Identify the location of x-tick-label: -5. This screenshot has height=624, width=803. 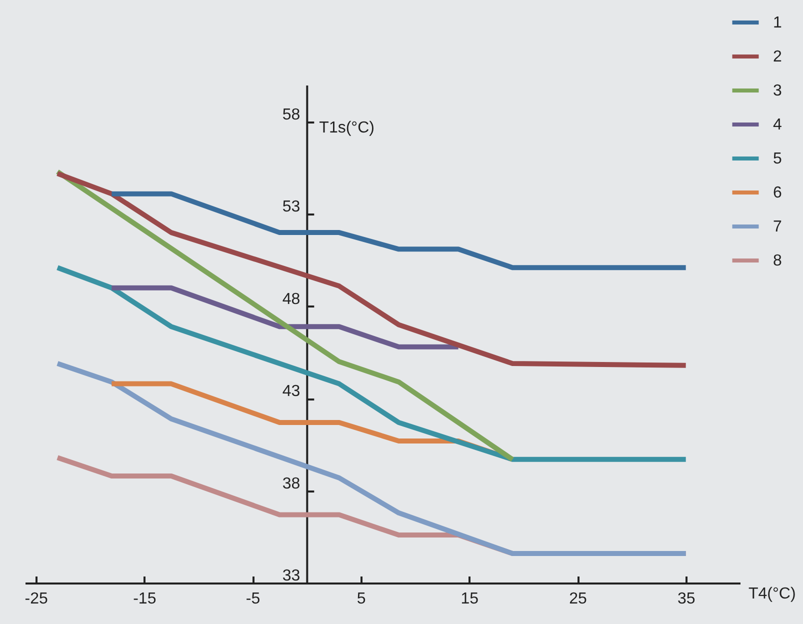
(253, 599).